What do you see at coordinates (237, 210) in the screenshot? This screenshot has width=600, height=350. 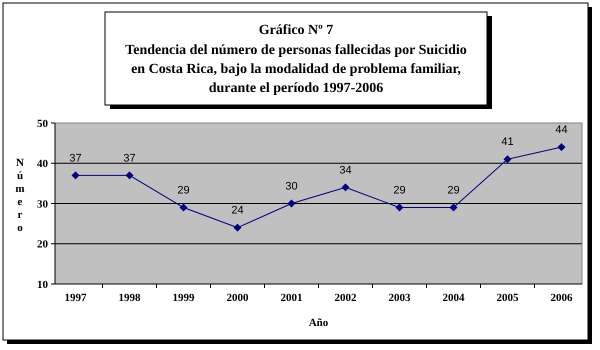 I see `data-label: 24` at bounding box center [237, 210].